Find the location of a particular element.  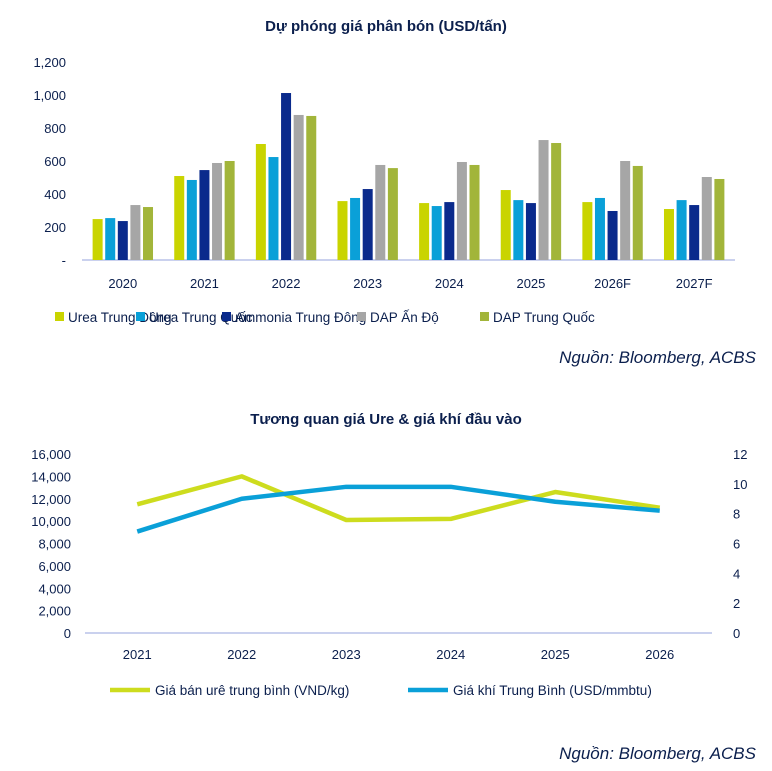

y-tick-label: 800 is located at coordinates (55, 128).